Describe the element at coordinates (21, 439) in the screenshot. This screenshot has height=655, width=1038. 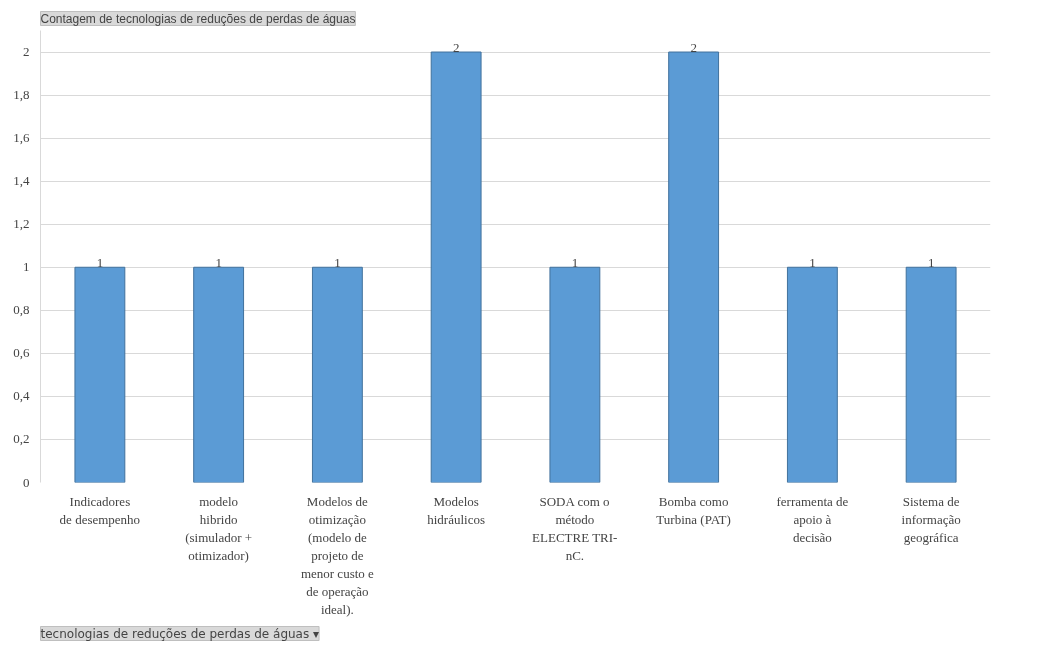
I see `y-tick-label: 0,2` at that location.